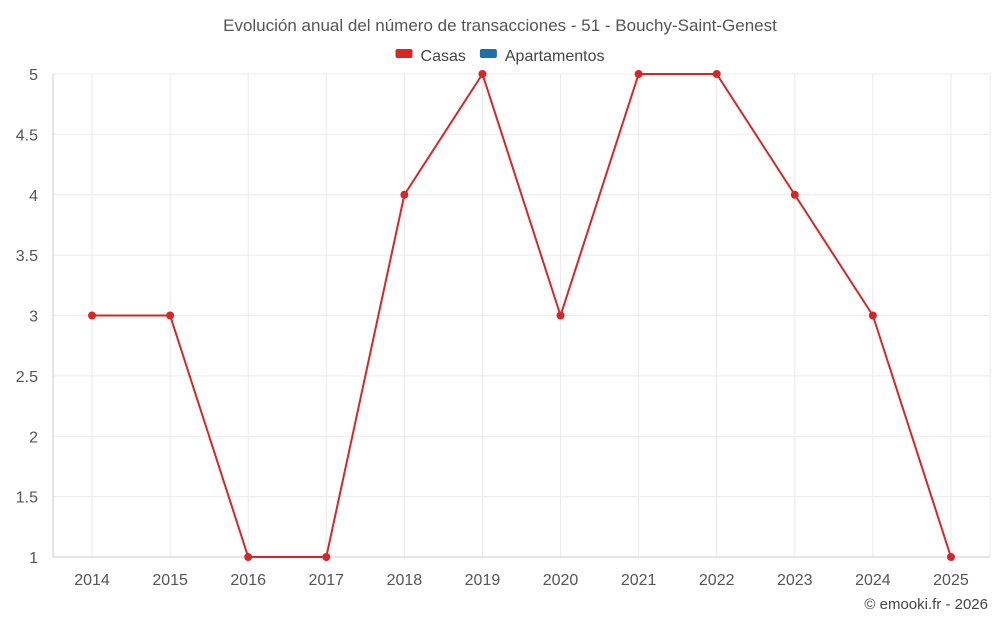 This screenshot has width=1000, height=625. What do you see at coordinates (27, 377) in the screenshot?
I see `y-tick-label: 2.5` at bounding box center [27, 377].